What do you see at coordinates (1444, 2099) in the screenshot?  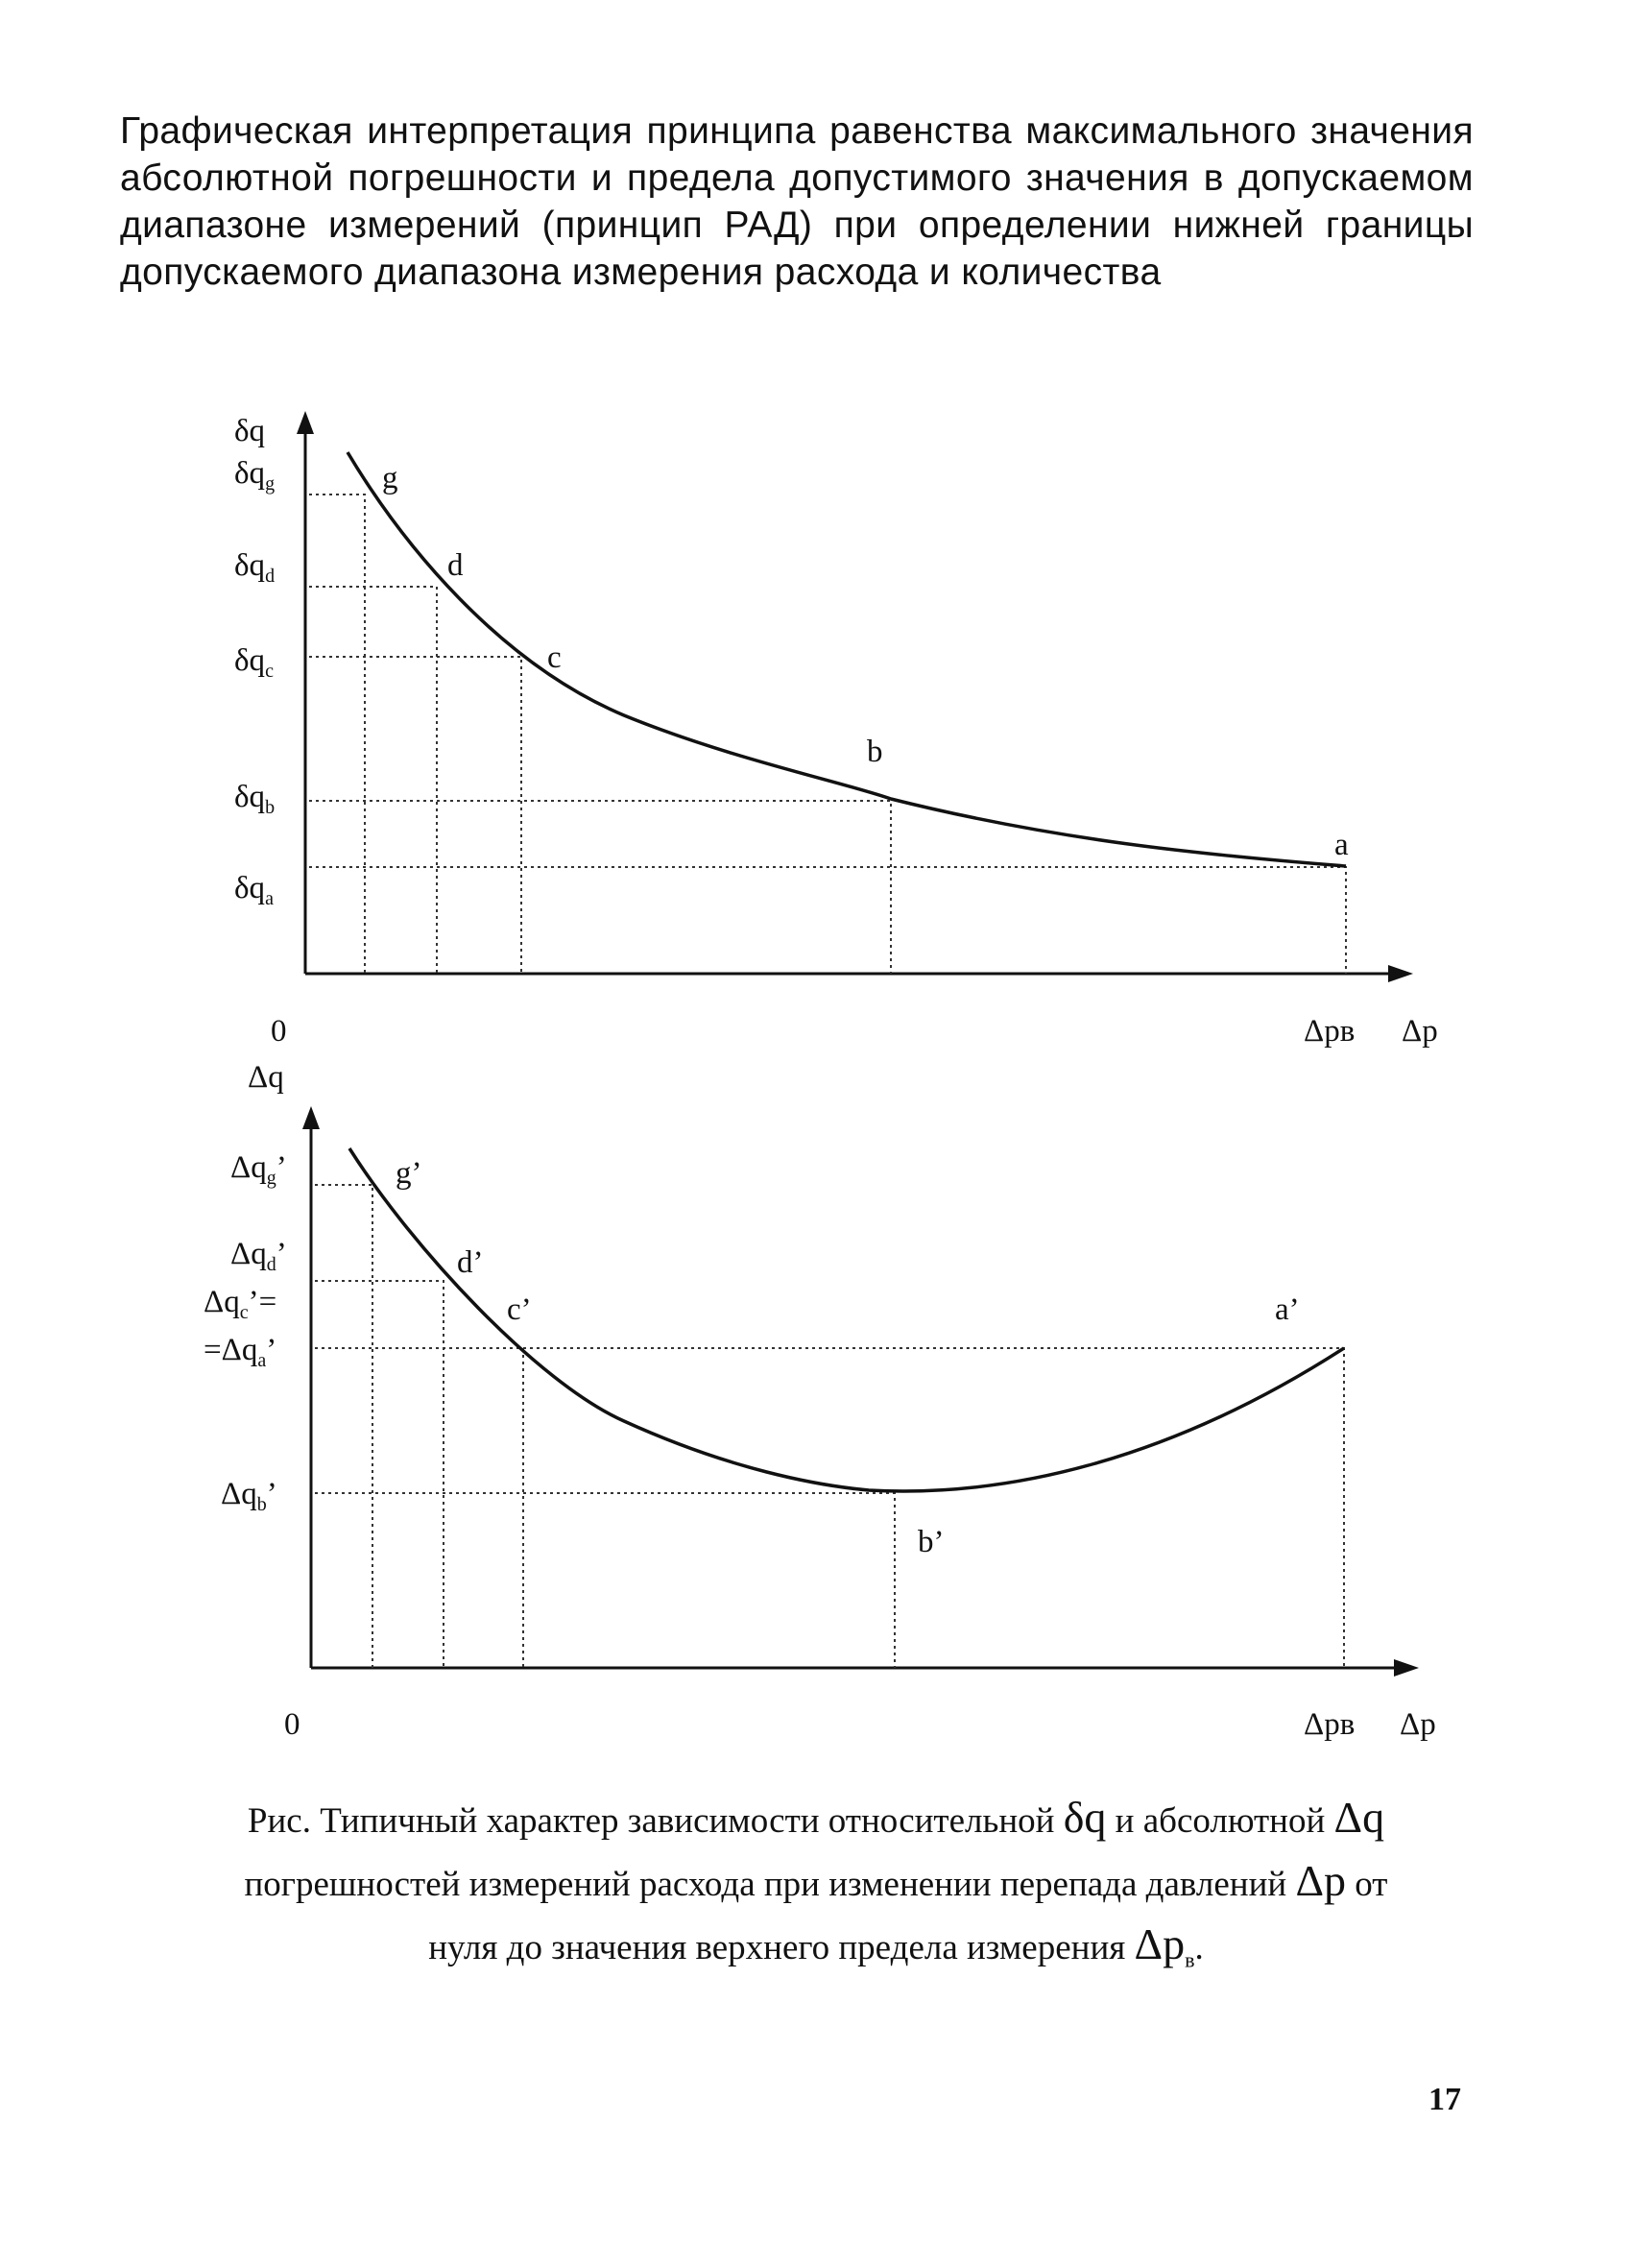 I see `page-number: 17` at bounding box center [1444, 2099].